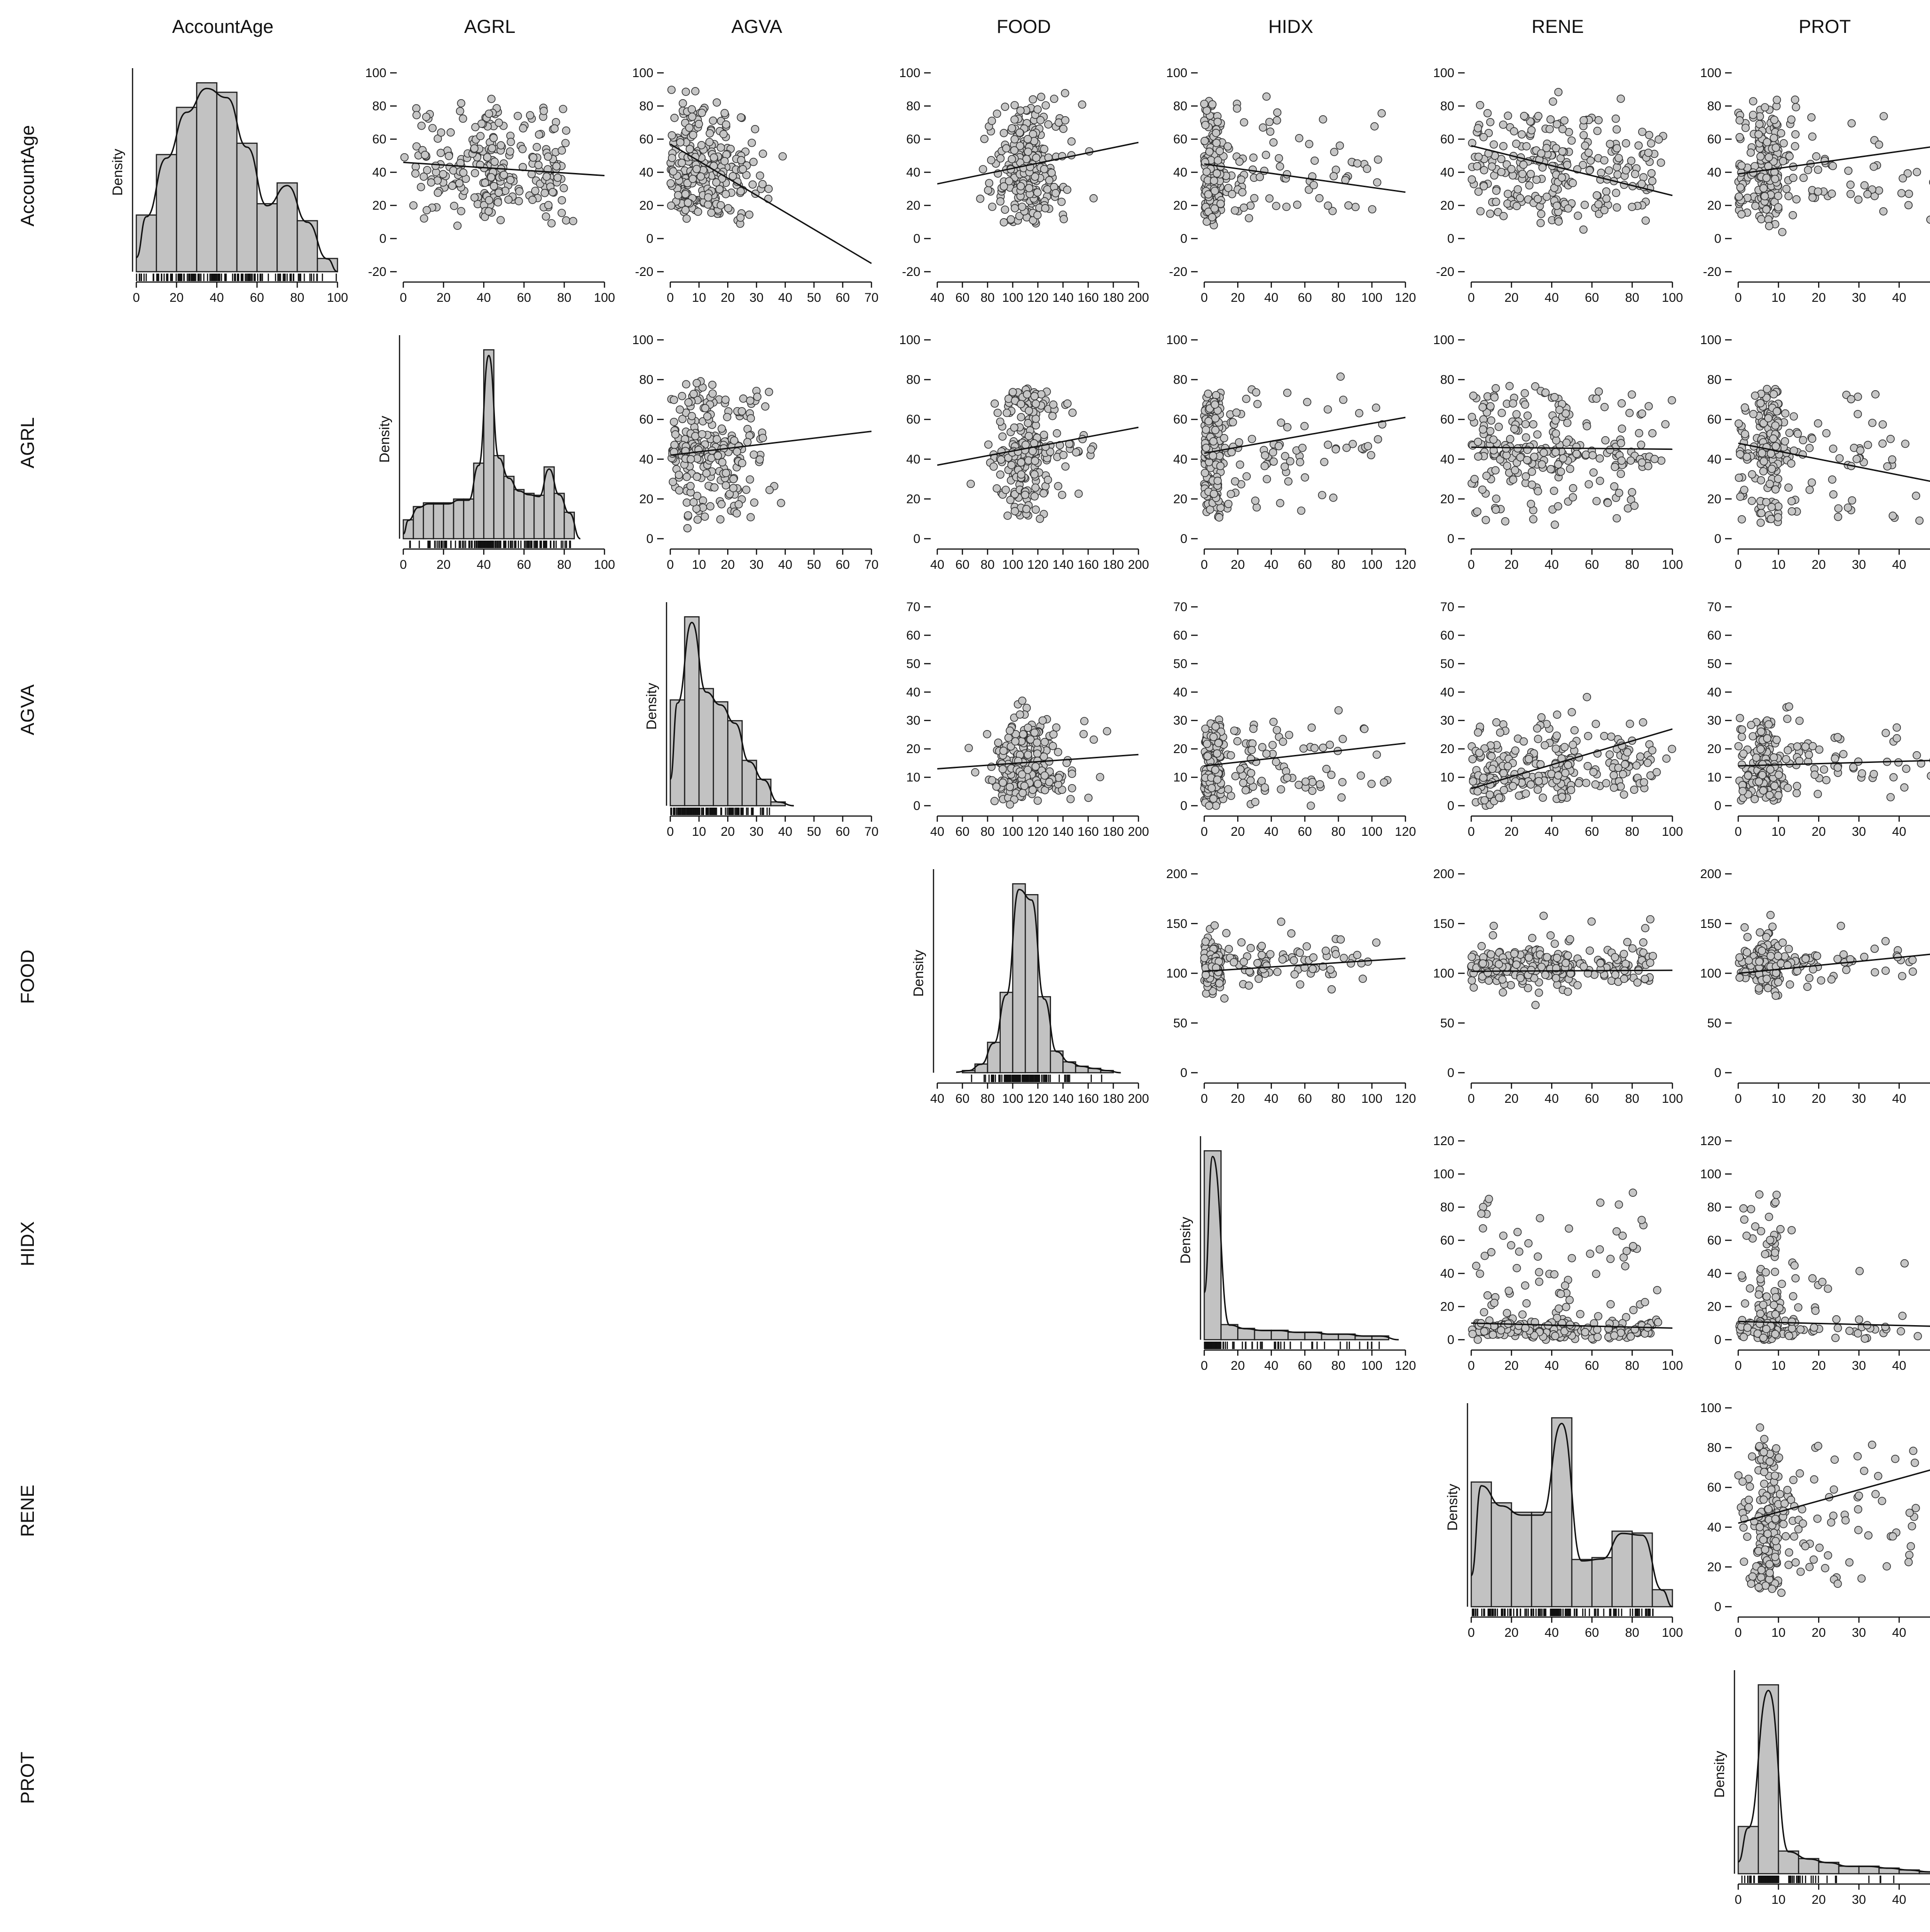 This screenshot has height=1932, width=1930. What do you see at coordinates (1204, 832) in the screenshot?
I see `x-tick-label: 0` at bounding box center [1204, 832].